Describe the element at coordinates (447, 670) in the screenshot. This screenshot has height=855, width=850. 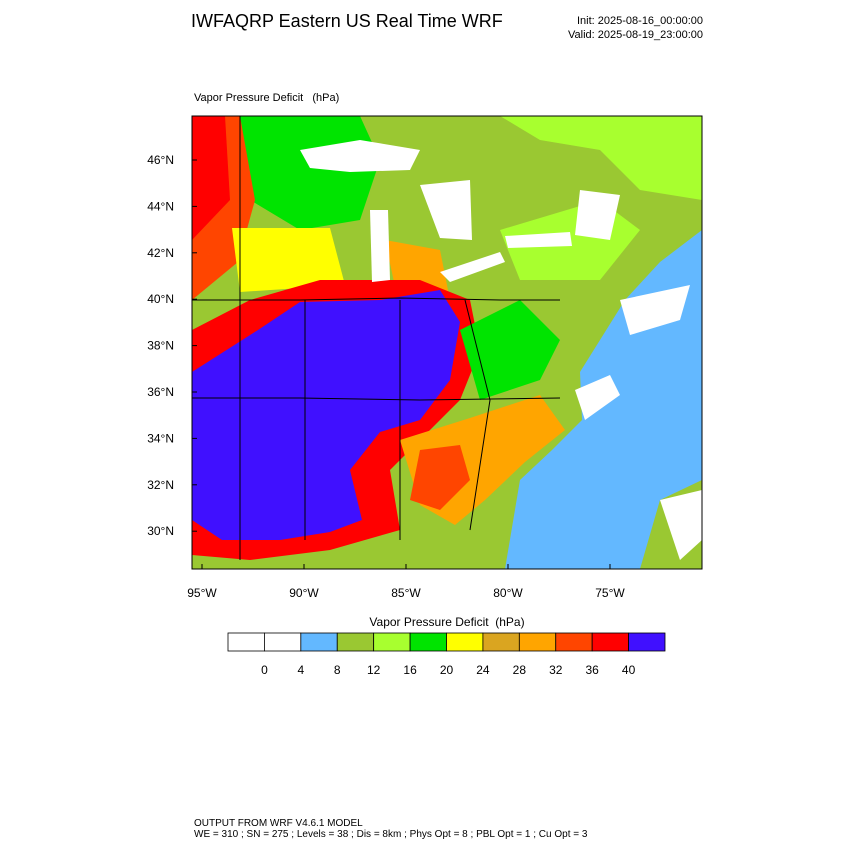
I see `colorbar-label: 20` at that location.